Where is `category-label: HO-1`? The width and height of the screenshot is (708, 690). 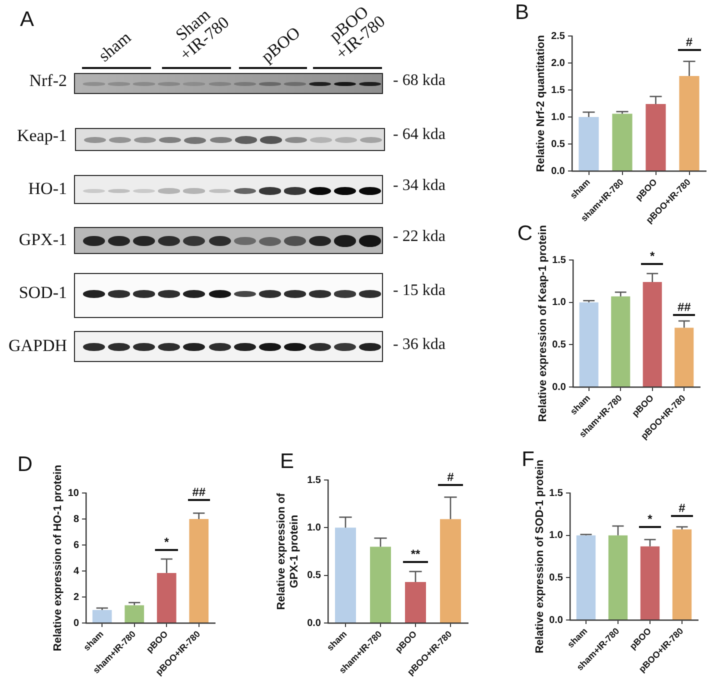
category-label: HO-1 is located at coordinates (47, 188).